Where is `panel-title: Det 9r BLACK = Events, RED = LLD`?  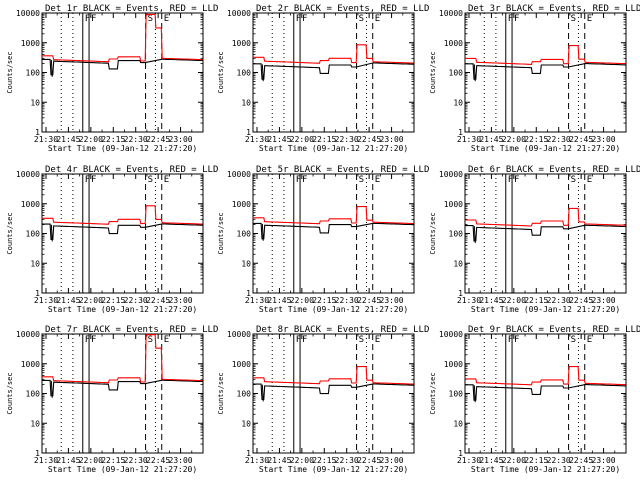 panel-title: Det 9r BLACK = Events, RED = LLD is located at coordinates (554, 330).